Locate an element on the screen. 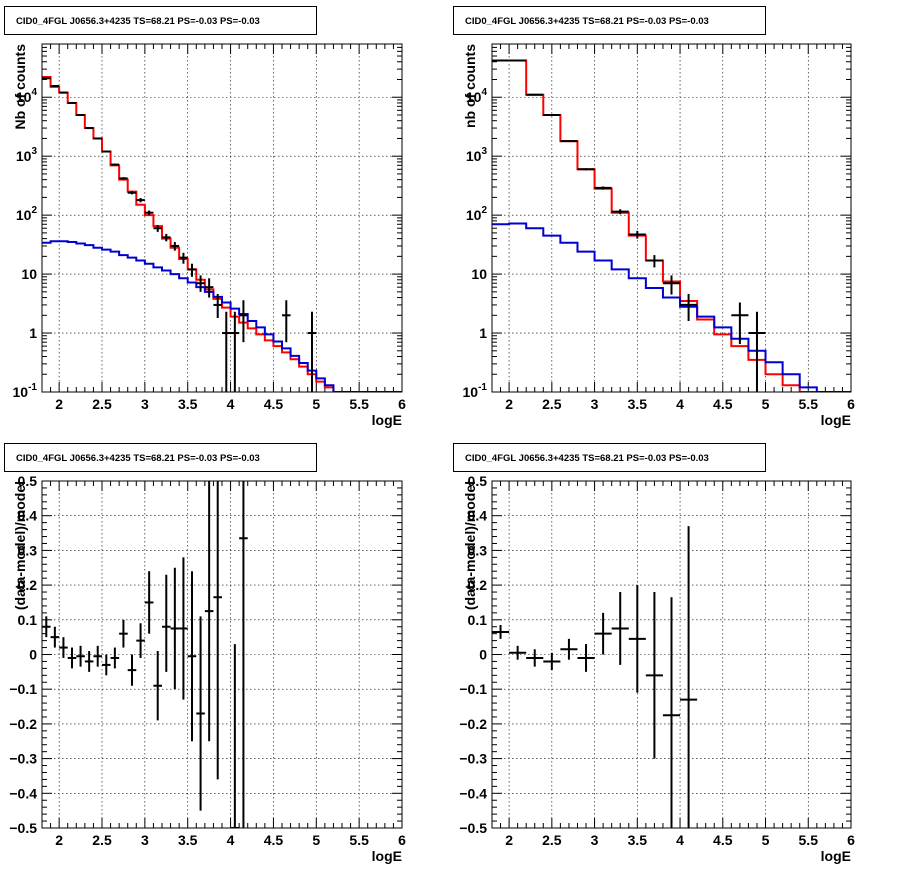 This screenshot has height=875, width=898. y-axis-label: (data-model)/model is located at coordinates (470, 545).